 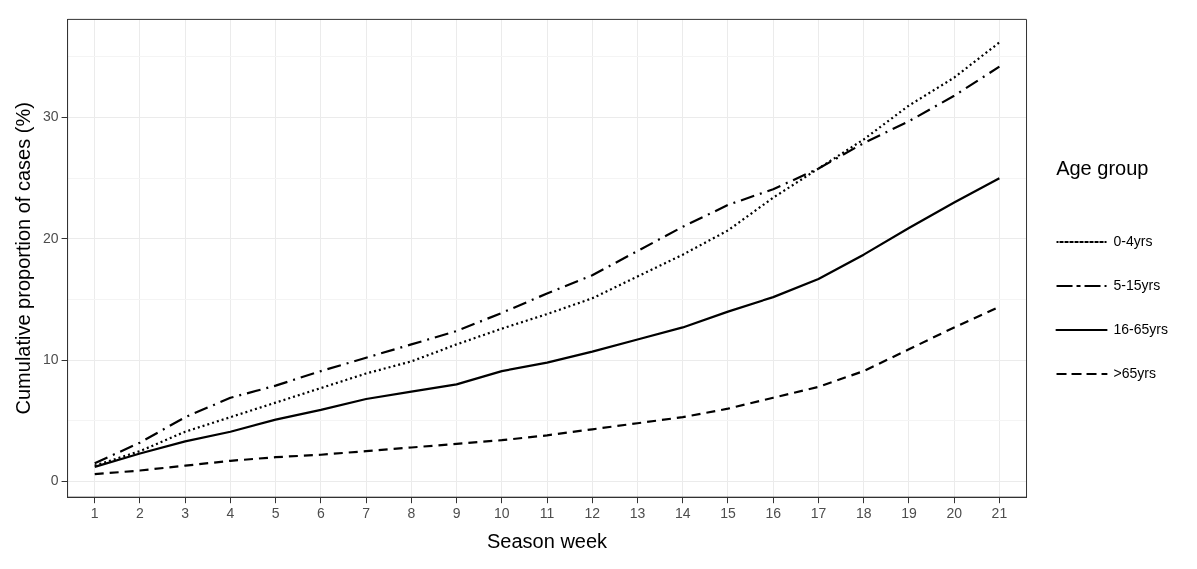 What do you see at coordinates (547, 513) in the screenshot?
I see `x-tick-label: 11` at bounding box center [547, 513].